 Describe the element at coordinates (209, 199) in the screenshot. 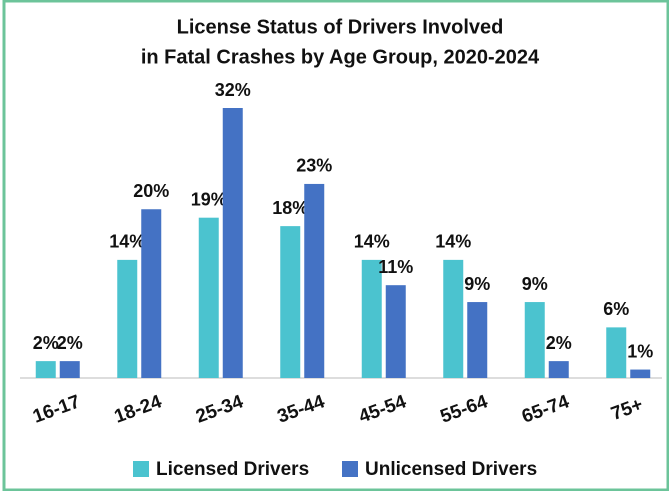

I see `data-label: 19%` at that location.